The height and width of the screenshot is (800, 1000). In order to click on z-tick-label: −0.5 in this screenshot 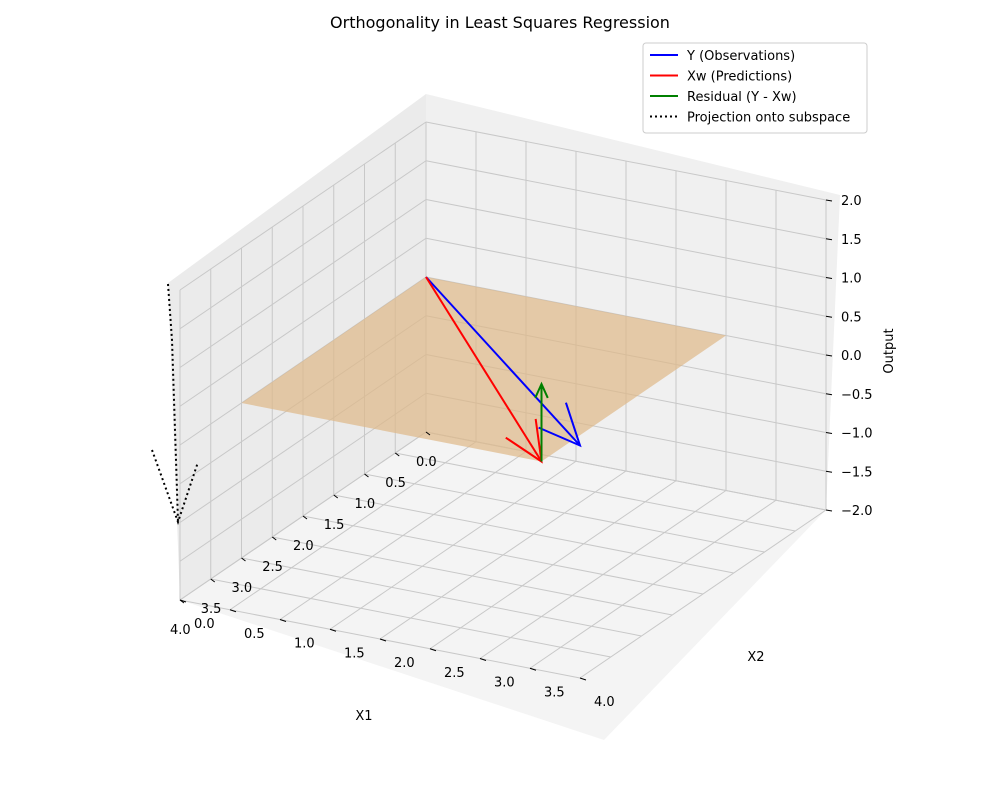, I will do `click(857, 395)`.